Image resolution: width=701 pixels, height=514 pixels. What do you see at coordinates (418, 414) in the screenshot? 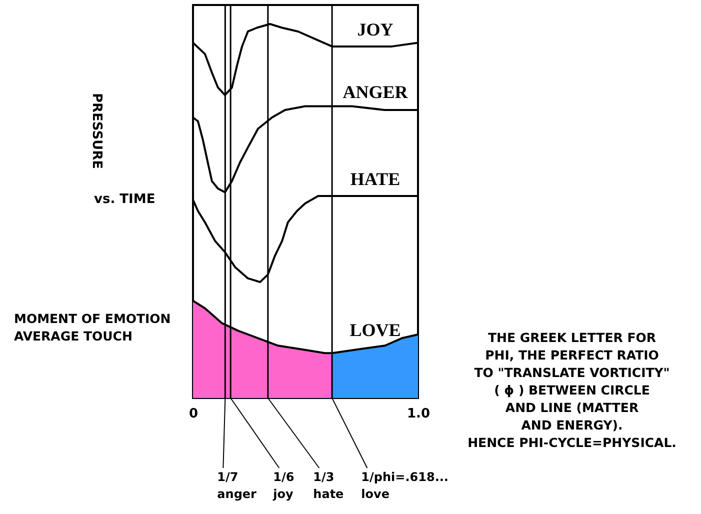
I see `x-tick-label: 1.0` at bounding box center [418, 414].